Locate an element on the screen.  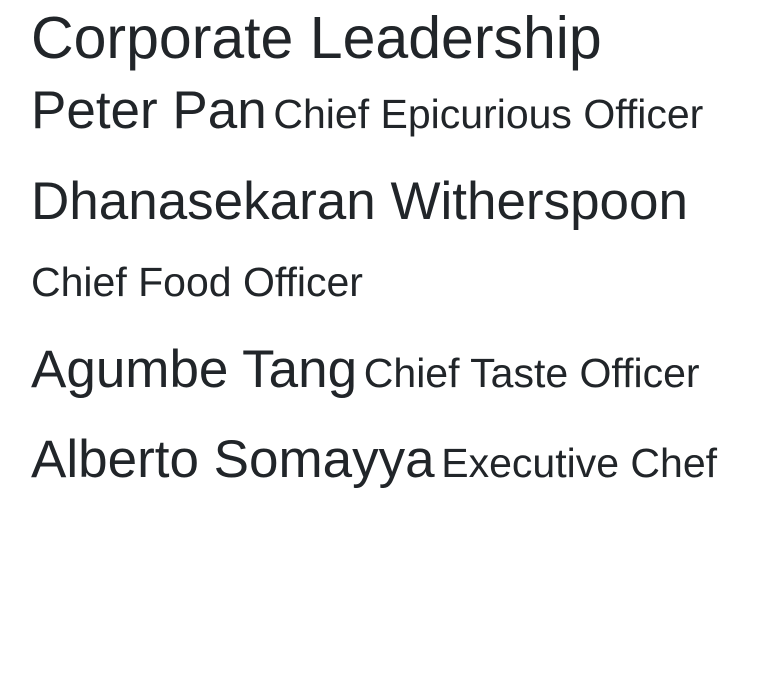
leader-name: Peter Pan is located at coordinates (149, 110).